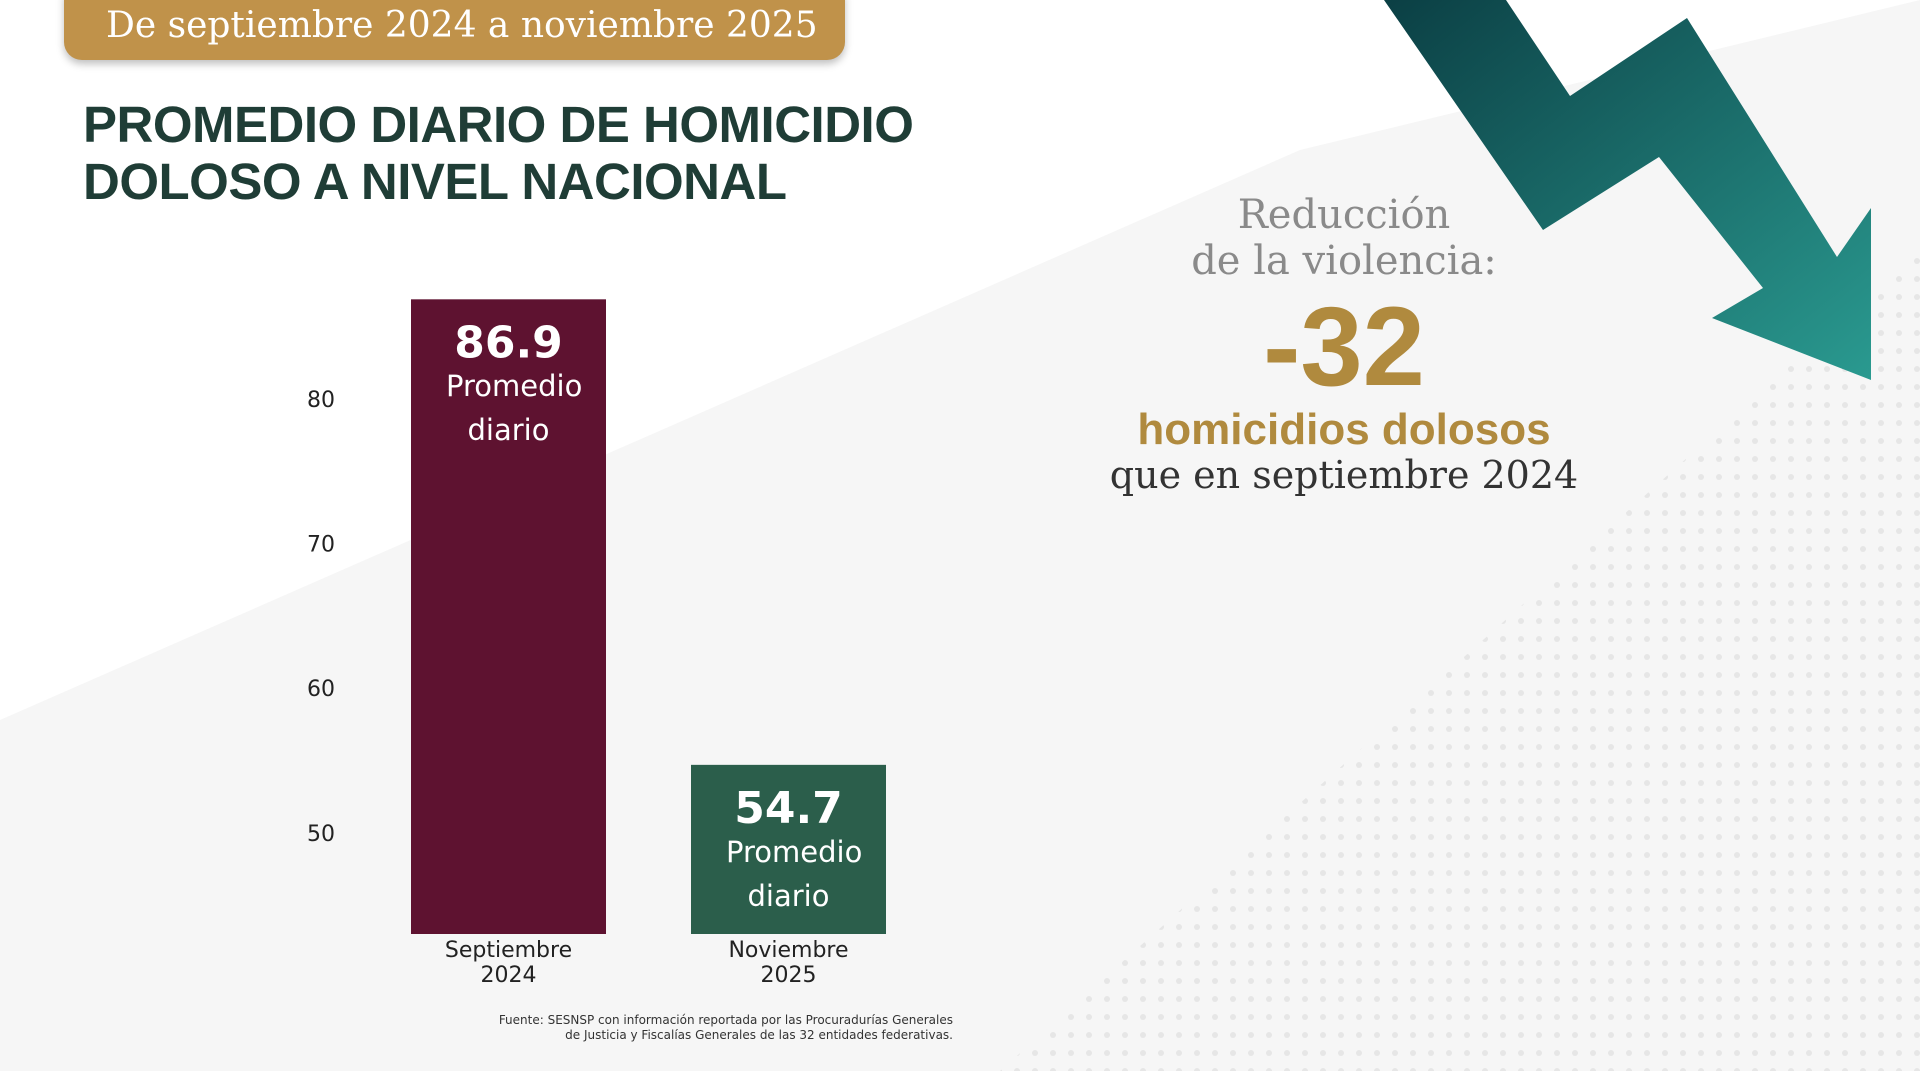 The image size is (1920, 1071). What do you see at coordinates (498, 124) in the screenshot?
I see `chart-title: PROMEDIO DIARIO DE HOMICIDIO` at bounding box center [498, 124].